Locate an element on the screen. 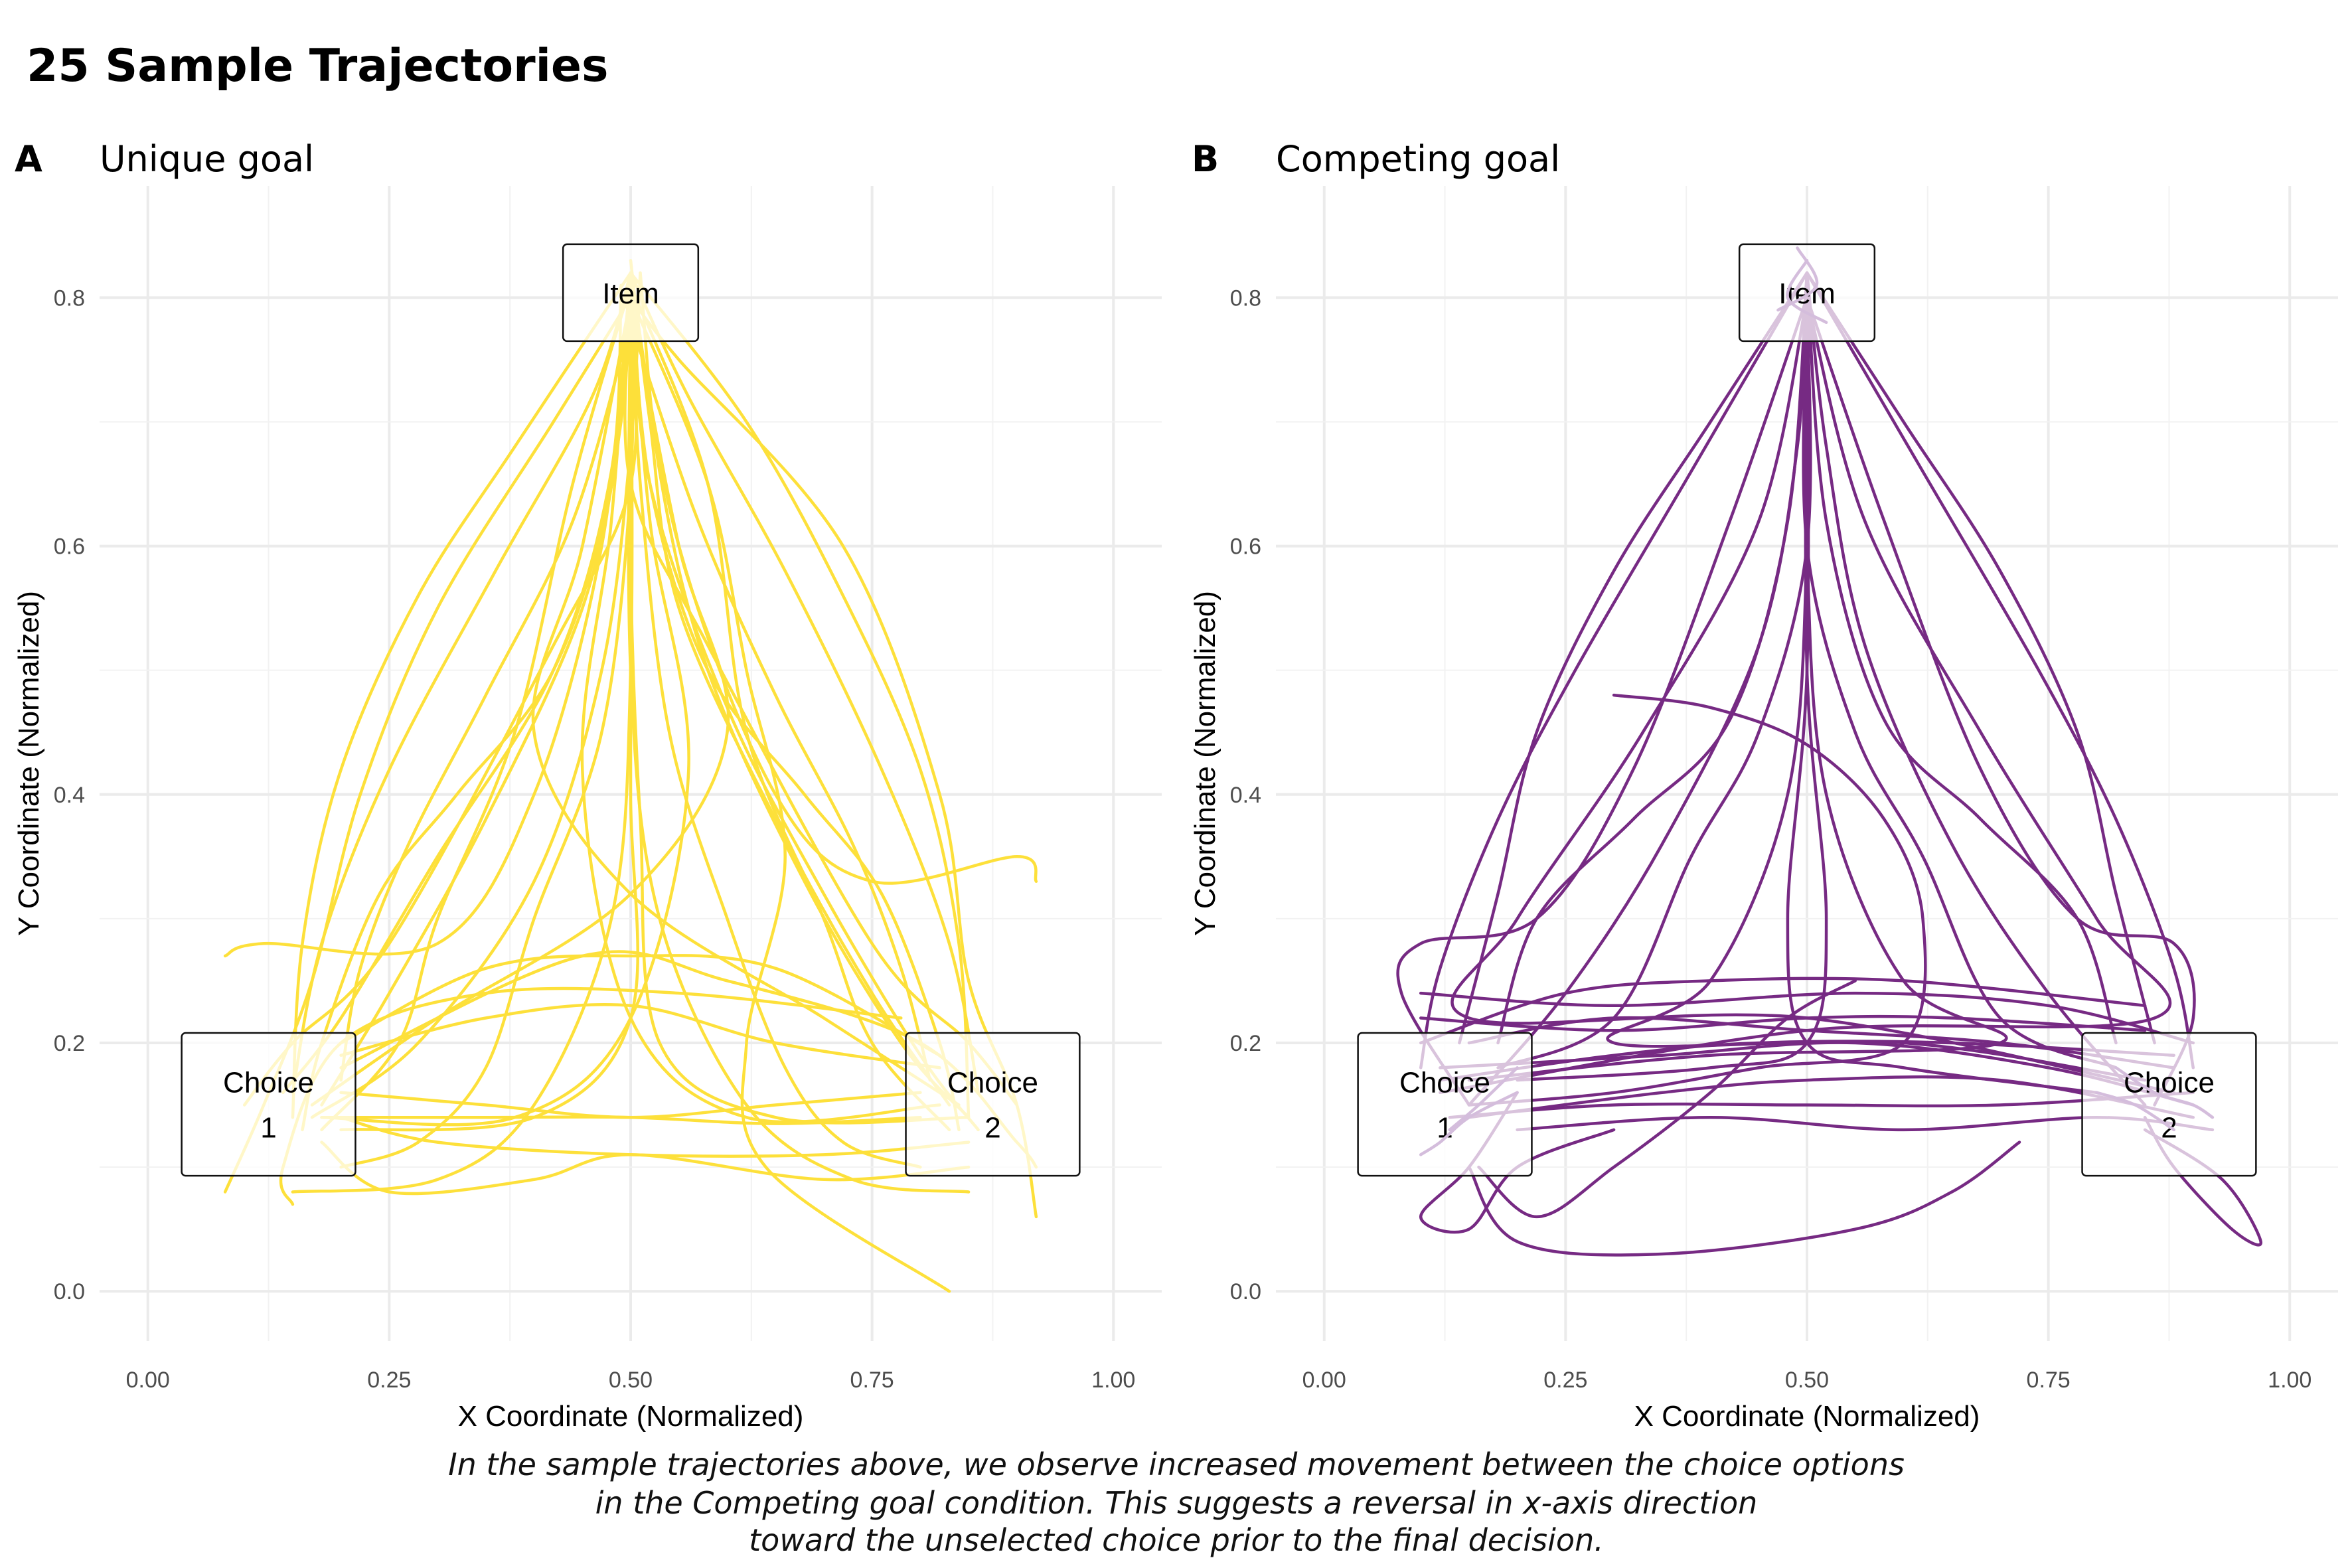 The image size is (2352, 1568). figure-title: 25 Sample Trajectories is located at coordinates (318, 66).